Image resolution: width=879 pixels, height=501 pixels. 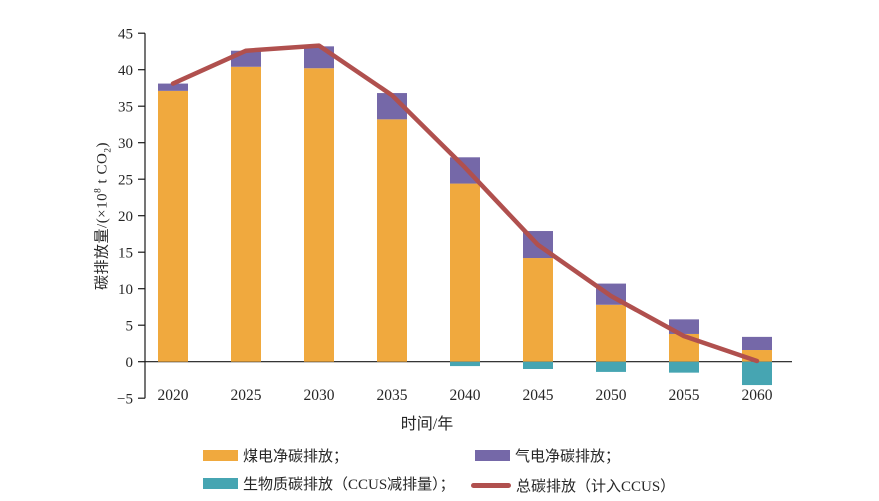 I want to click on x-tick-label-2035: 2035, so click(x=392, y=395).